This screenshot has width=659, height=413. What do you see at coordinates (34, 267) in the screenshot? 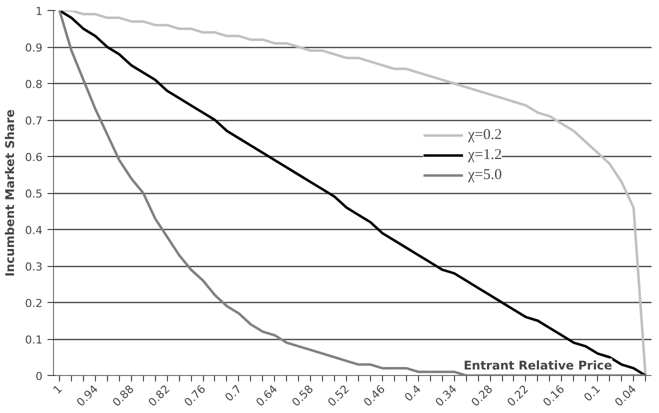
I see `y-tick-label: 0.3` at bounding box center [34, 267].